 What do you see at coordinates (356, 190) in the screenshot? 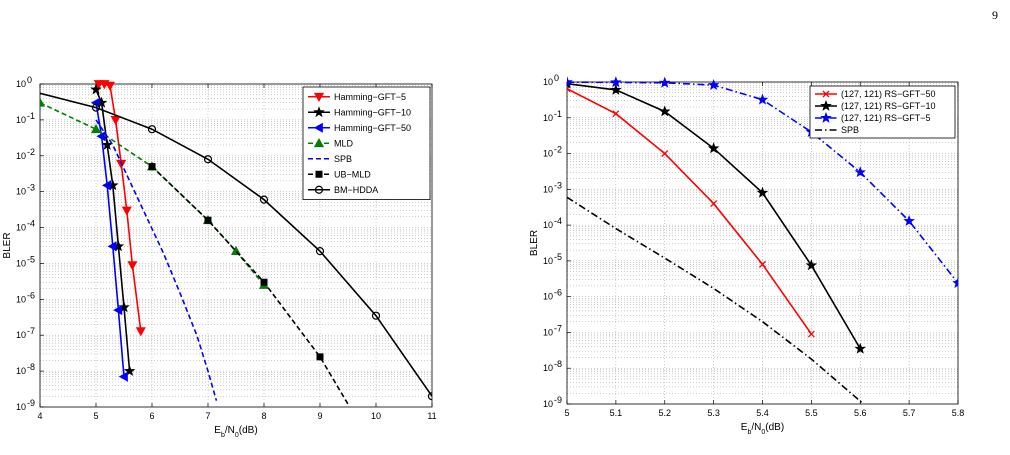
I see `legend-label: BM−HDDA` at bounding box center [356, 190].